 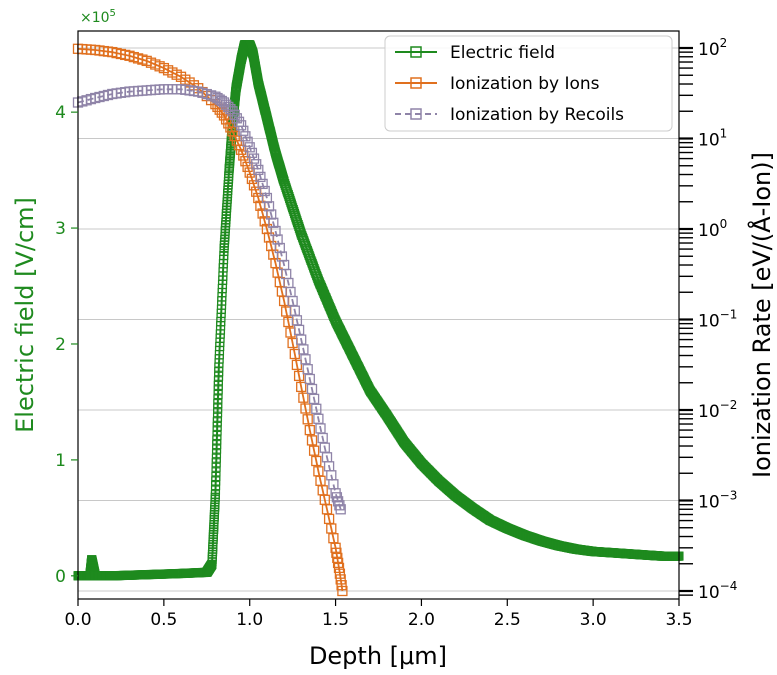 I want to click on x-tick-label: 0.5, so click(x=163, y=620).